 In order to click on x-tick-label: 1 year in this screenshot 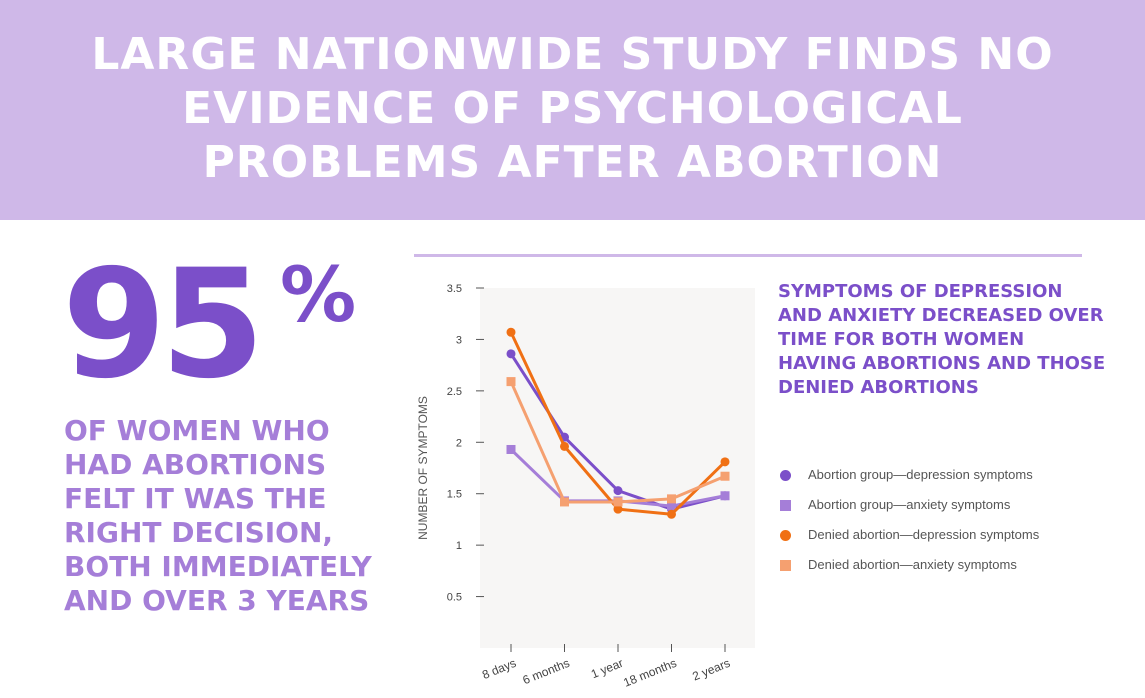, I will do `click(607, 668)`.